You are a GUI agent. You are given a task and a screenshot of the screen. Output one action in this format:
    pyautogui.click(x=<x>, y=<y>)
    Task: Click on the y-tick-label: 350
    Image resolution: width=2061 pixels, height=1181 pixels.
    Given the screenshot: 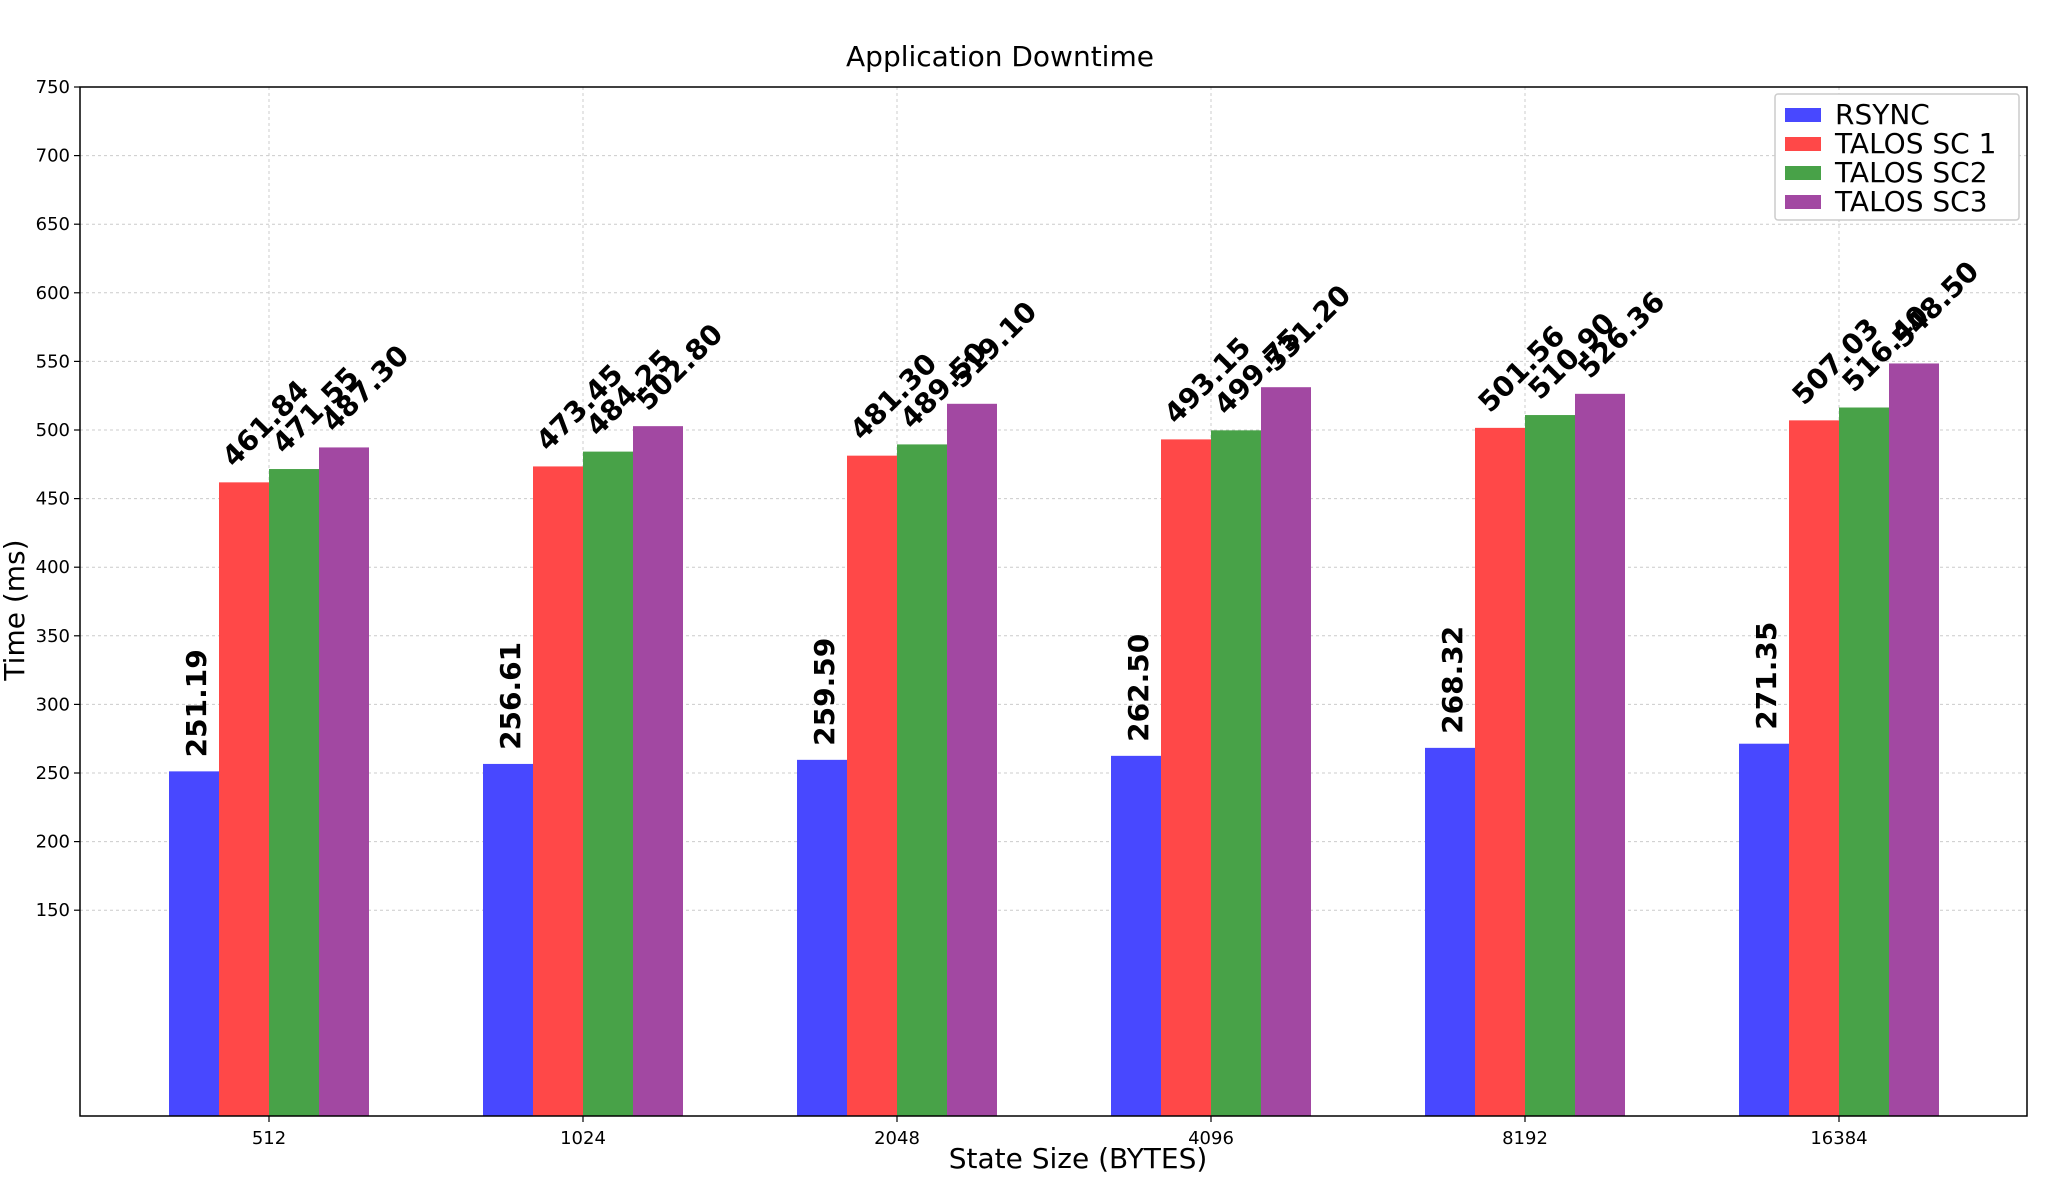 What is the action you would take?
    pyautogui.click(x=53, y=636)
    